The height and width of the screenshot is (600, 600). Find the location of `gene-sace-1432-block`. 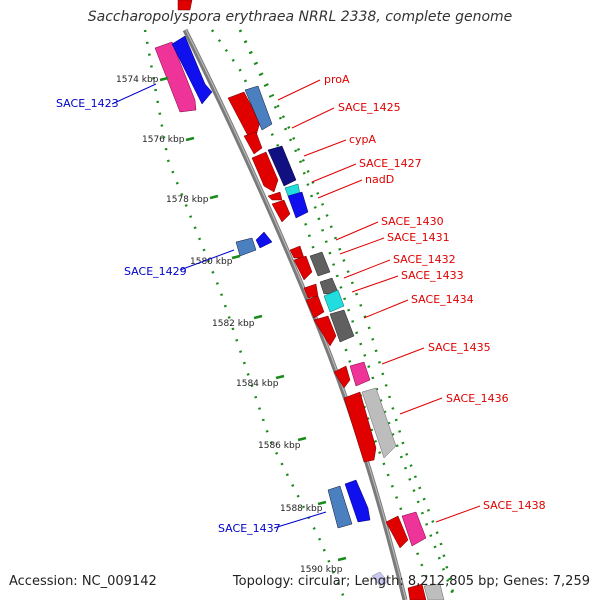

gene-sace-1432-block is located at coordinates (329, 312).